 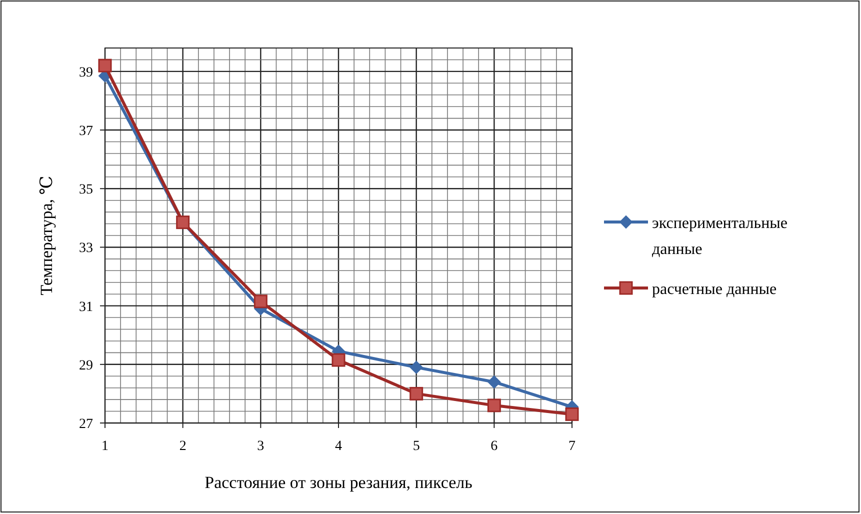 I want to click on y-tick-label: 27, so click(x=86, y=424).